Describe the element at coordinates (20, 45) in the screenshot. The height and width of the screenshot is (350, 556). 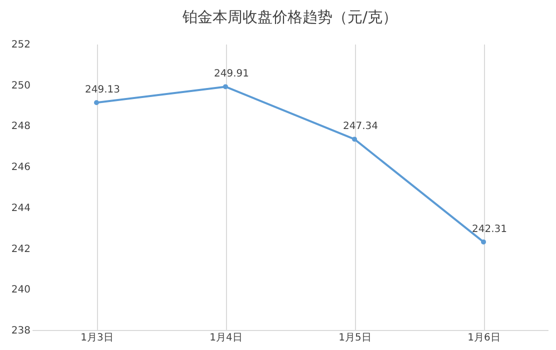
I see `y-tick-label: 252` at that location.